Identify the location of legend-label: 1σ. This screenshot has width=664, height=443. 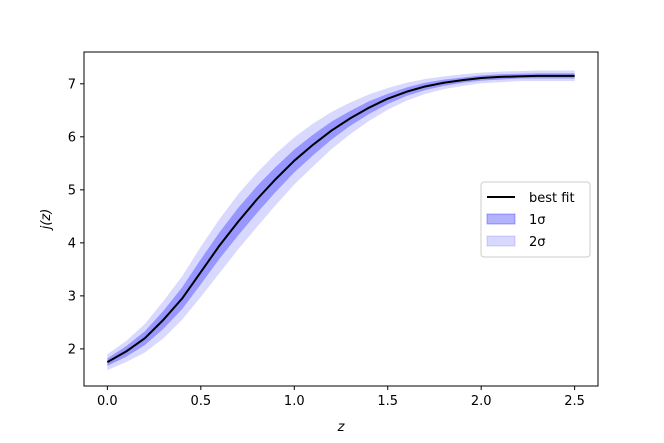
(537, 220).